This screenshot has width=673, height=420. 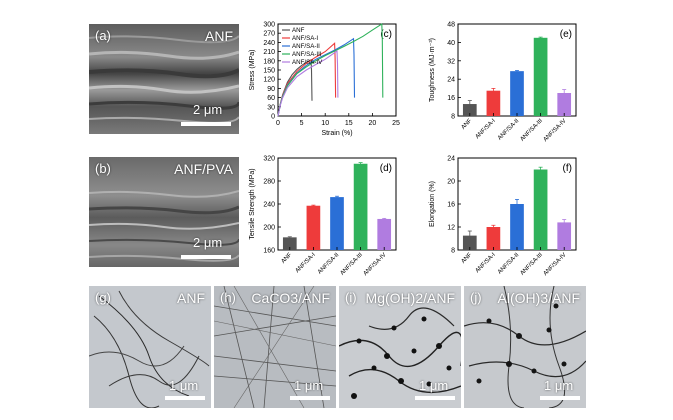 I want to click on x-tick-label: 25, so click(x=396, y=123).